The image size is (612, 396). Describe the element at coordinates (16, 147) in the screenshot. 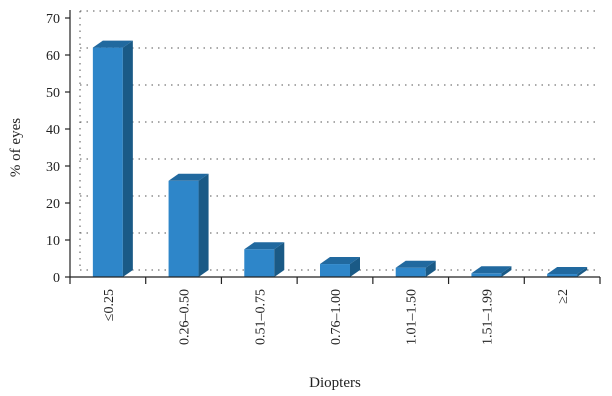

I see `y-axis-title: % of eyes` at that location.